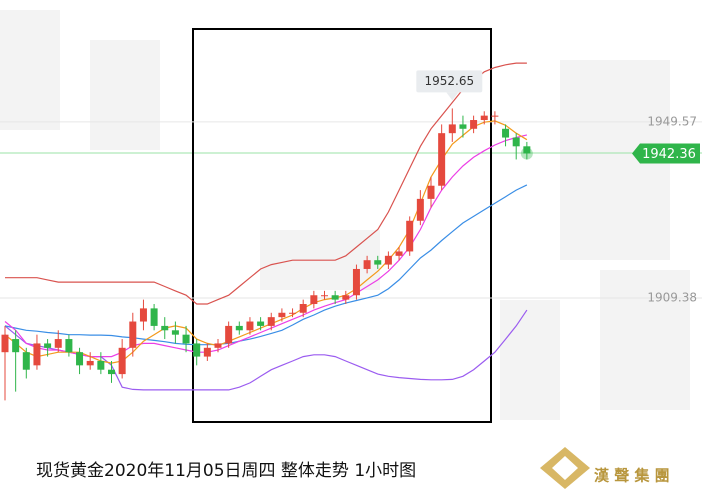 The image size is (702, 495). I want to click on logo: 漢 聲 集 團, so click(605, 468).